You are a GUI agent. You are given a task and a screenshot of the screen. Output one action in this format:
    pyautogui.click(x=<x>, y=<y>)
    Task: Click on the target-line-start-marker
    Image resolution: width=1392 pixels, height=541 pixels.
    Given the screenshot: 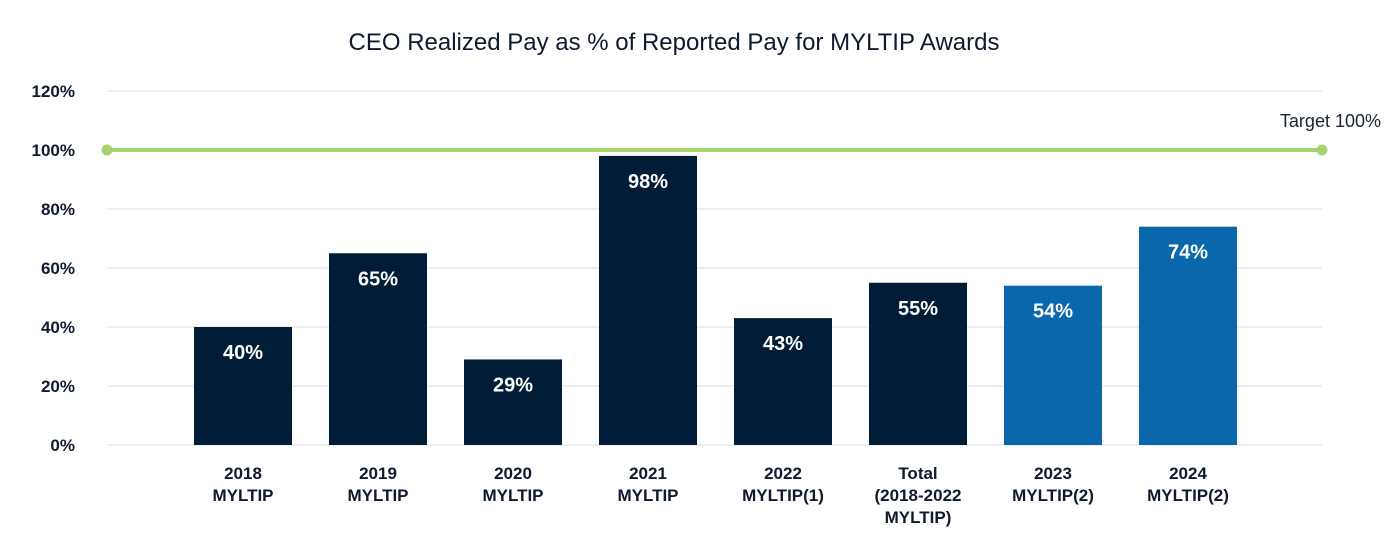 What is the action you would take?
    pyautogui.click(x=107, y=150)
    